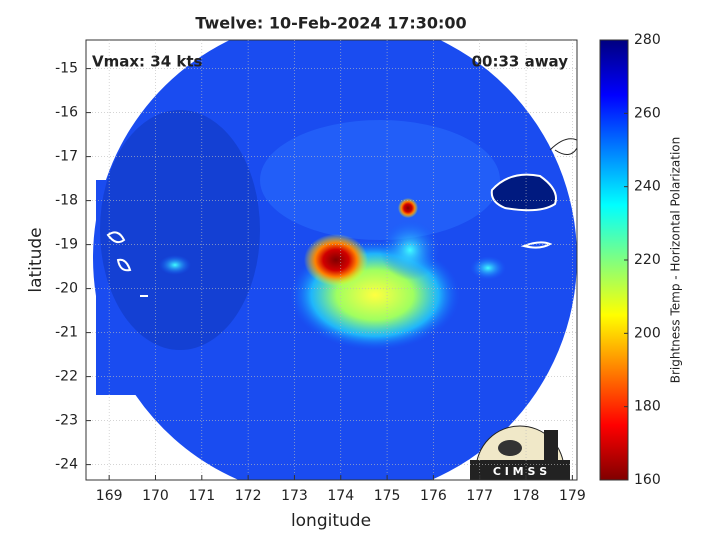  Describe the element at coordinates (294, 496) in the screenshot. I see `x-tick-label: 173` at that location.